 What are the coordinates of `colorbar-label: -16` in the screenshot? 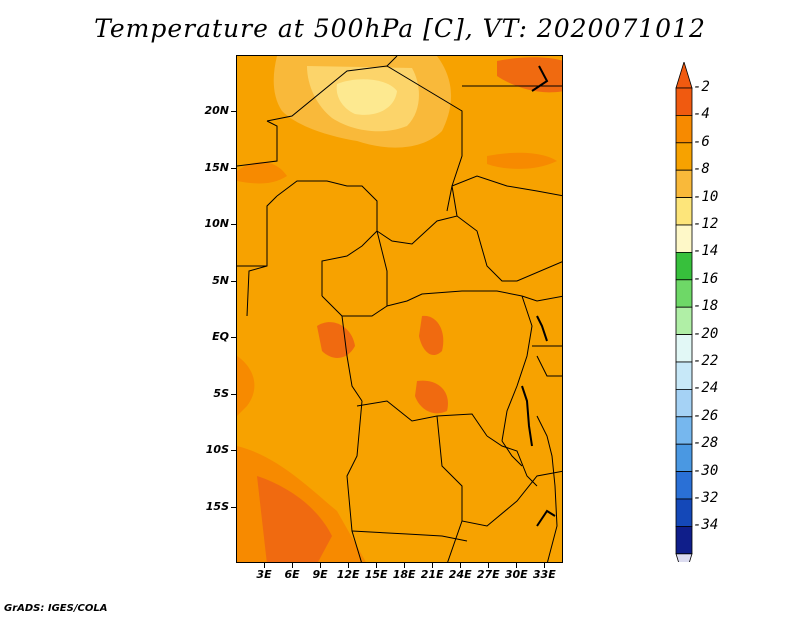 It's located at (706, 278).